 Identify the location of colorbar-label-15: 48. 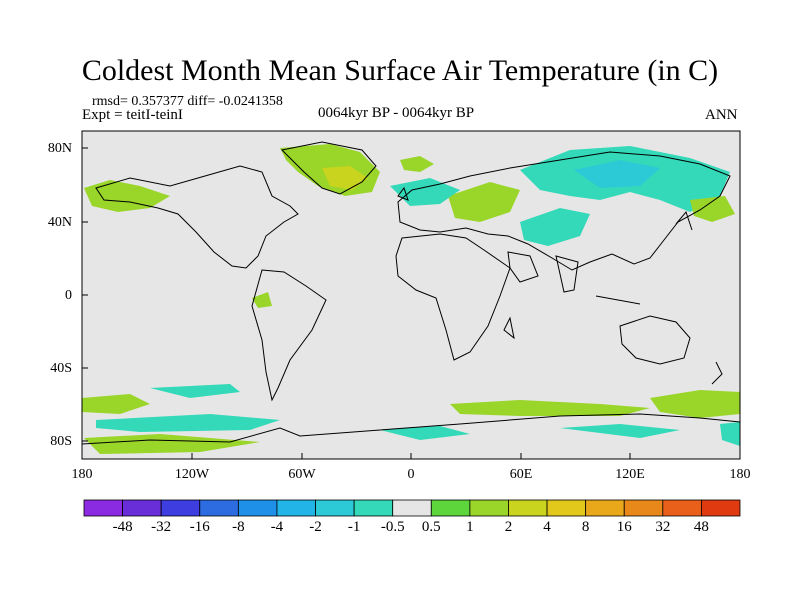
(701, 527).